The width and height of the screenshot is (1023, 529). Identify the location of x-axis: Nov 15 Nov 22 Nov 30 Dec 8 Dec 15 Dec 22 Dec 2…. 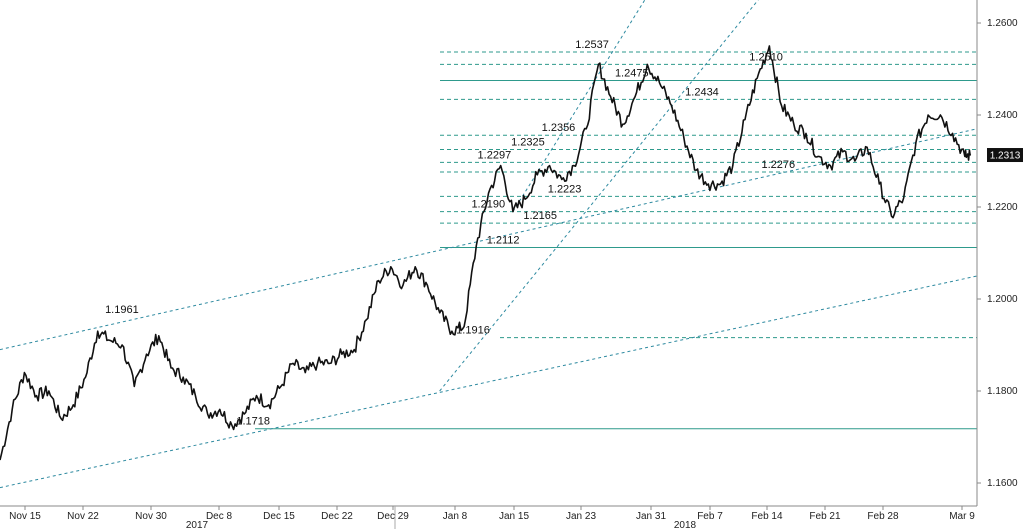
(488, 517).